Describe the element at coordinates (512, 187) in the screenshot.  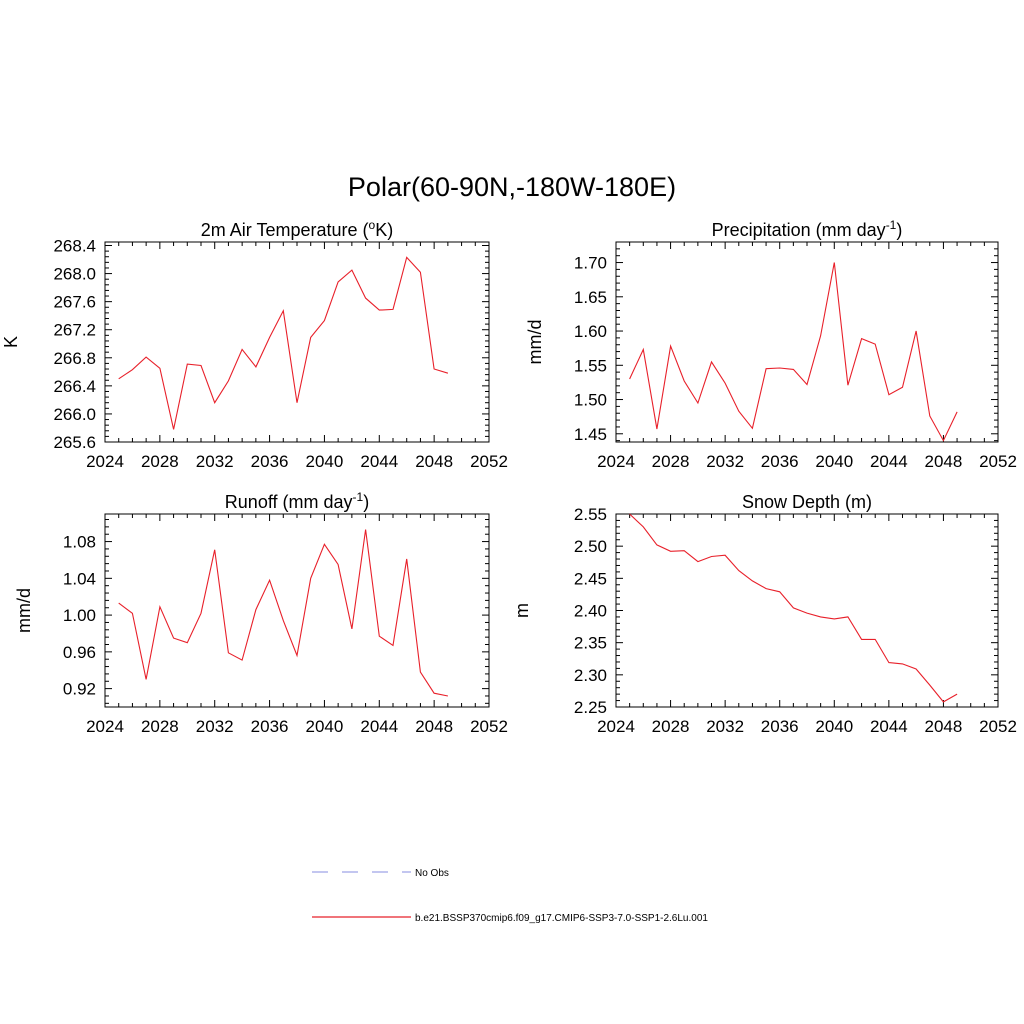
I see `figure-title: Polar(60-90N,-180W-180E)` at that location.